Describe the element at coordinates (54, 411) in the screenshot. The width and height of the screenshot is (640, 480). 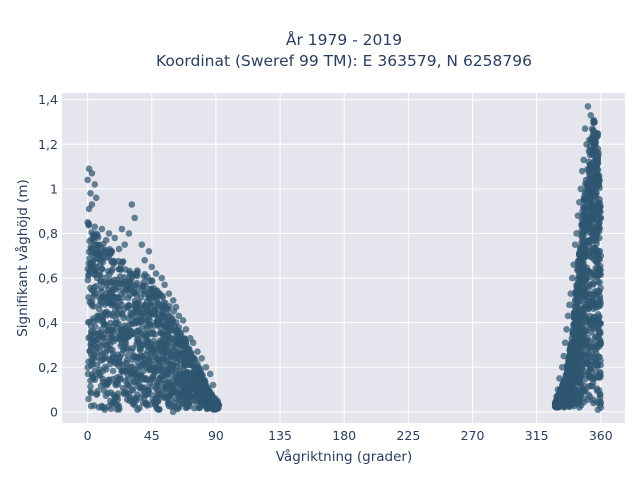
I see `y-tick-label: 0` at that location.